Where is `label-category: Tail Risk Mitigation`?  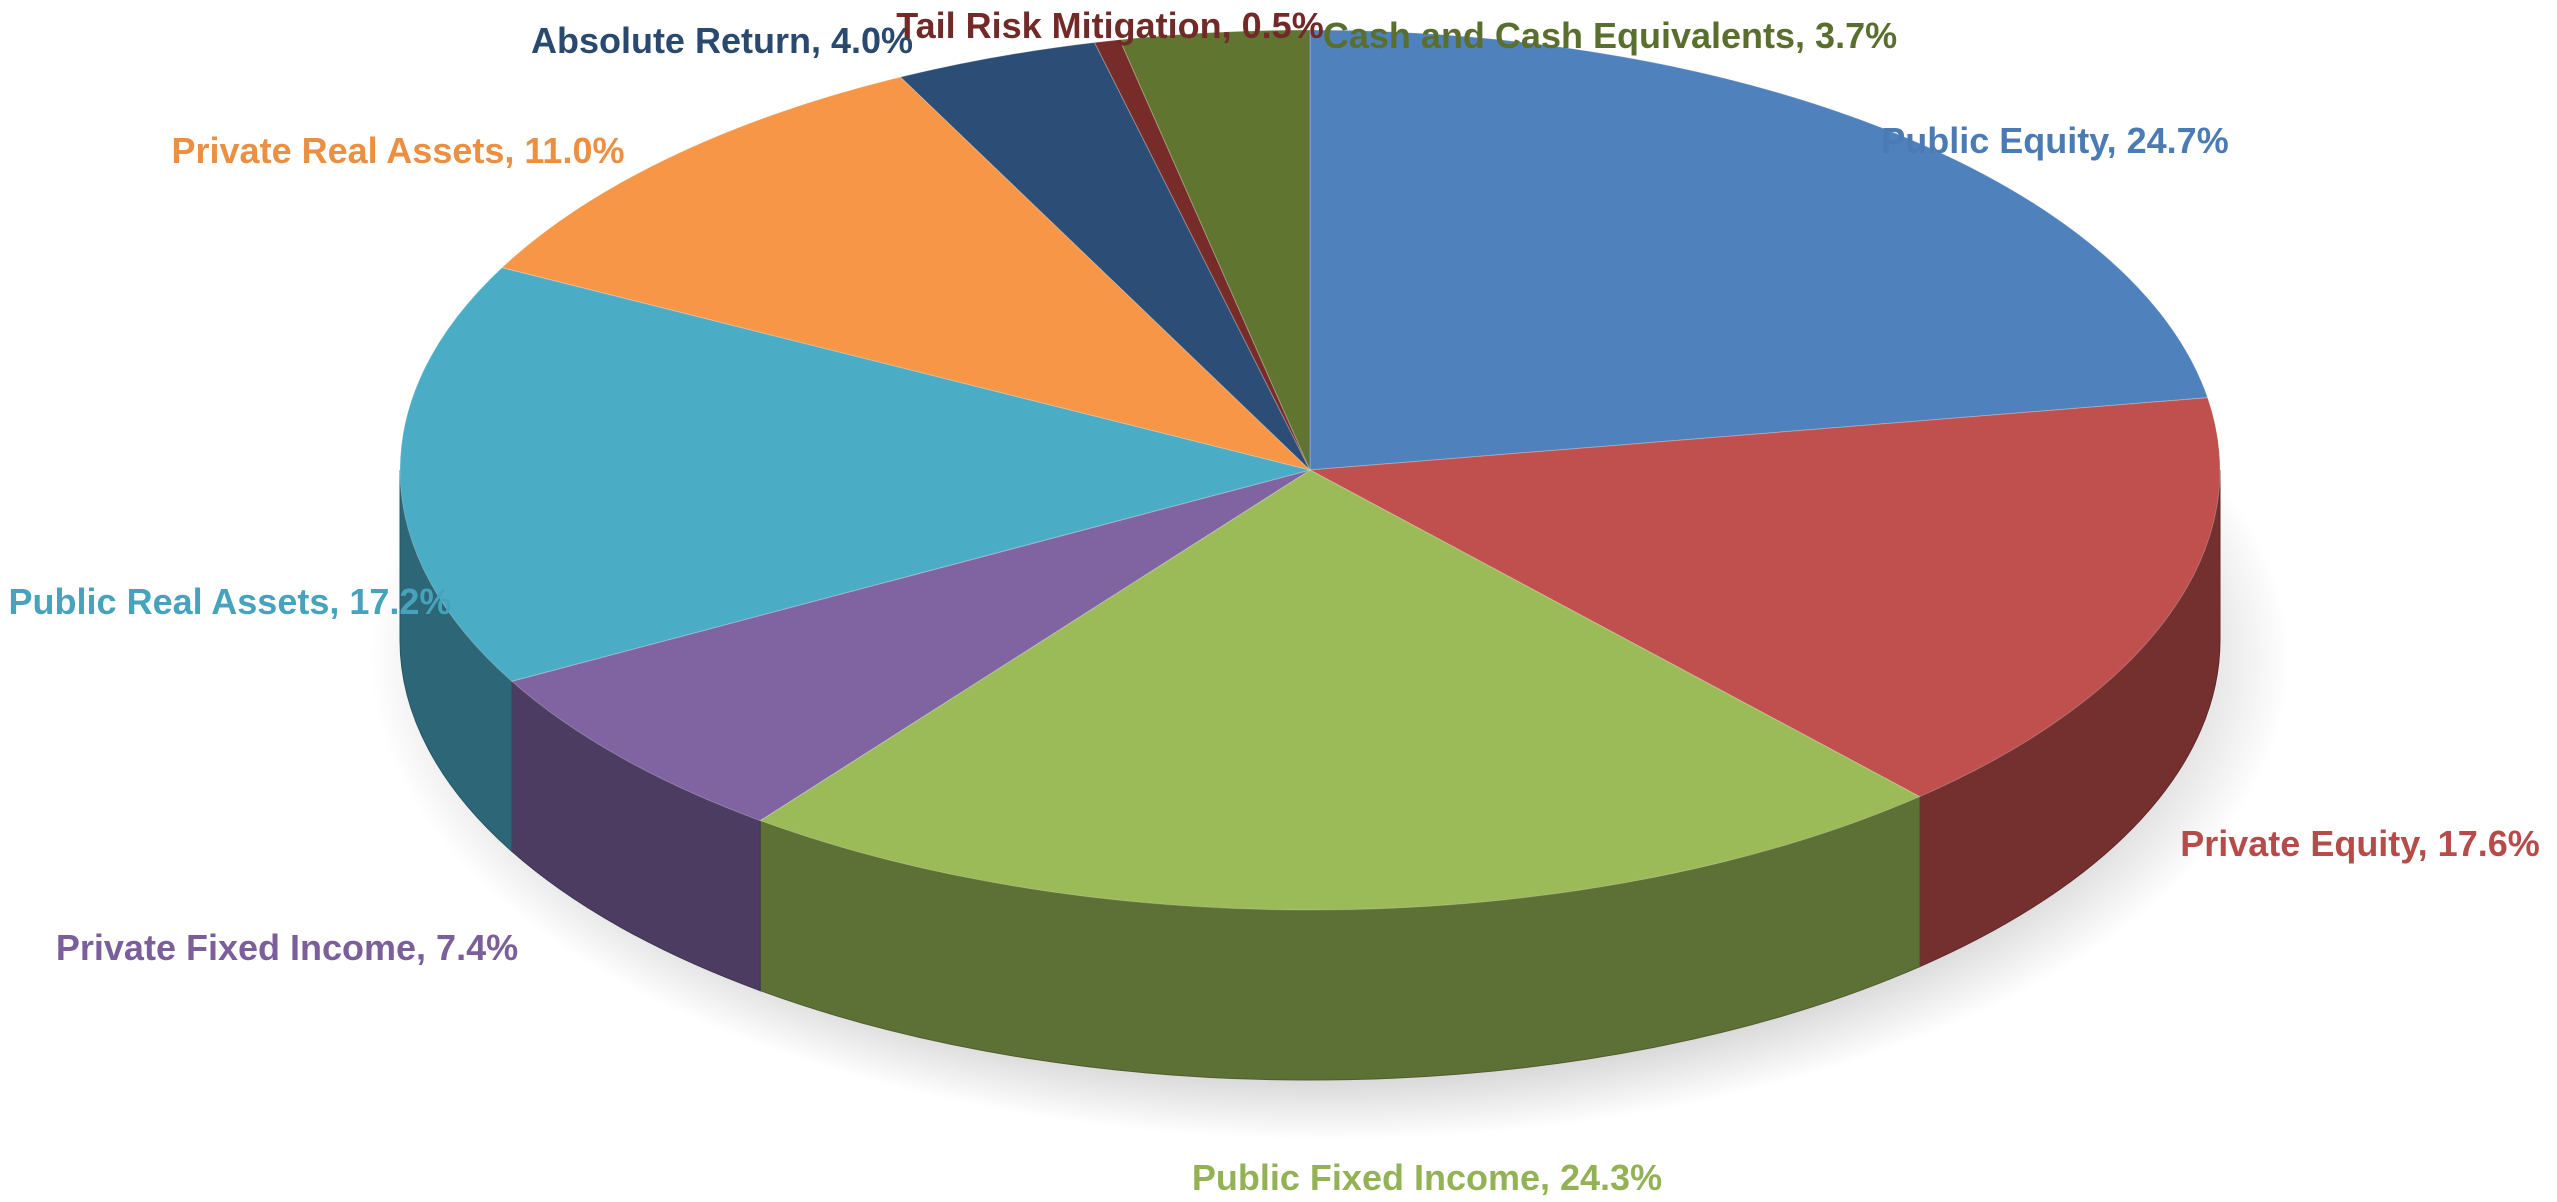
label-category: Tail Risk Mitigation is located at coordinates (1058, 25).